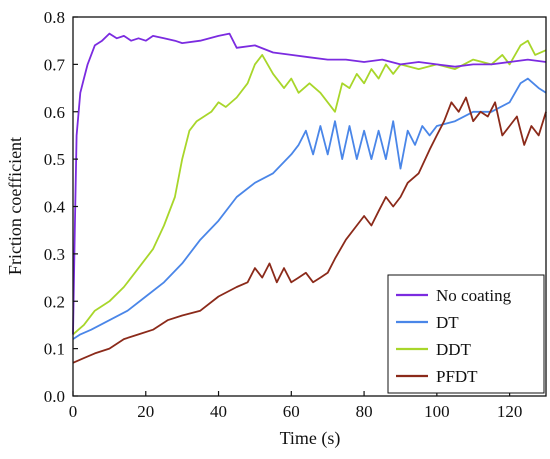  I want to click on y-tick-label: 0.1, so click(54, 349).